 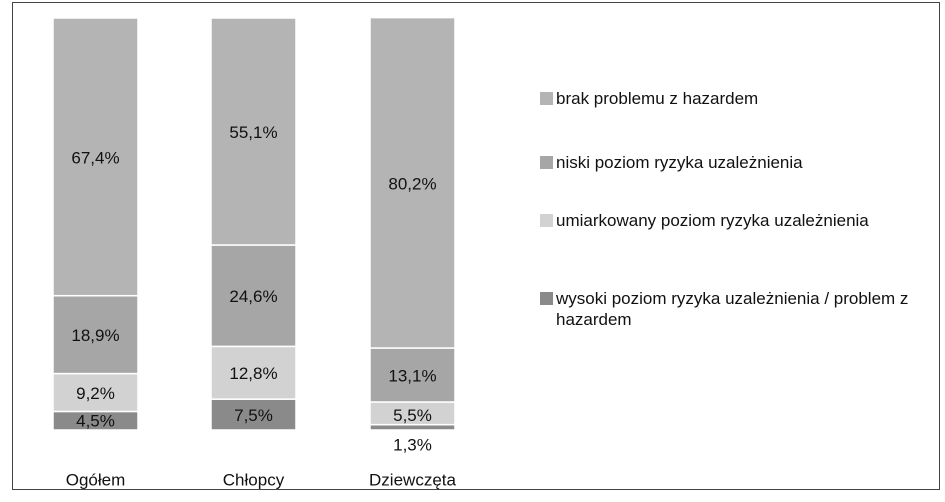 What do you see at coordinates (712, 220) in the screenshot?
I see `legend-label: umiarkowany poziom ryzyka uzależnienia` at bounding box center [712, 220].